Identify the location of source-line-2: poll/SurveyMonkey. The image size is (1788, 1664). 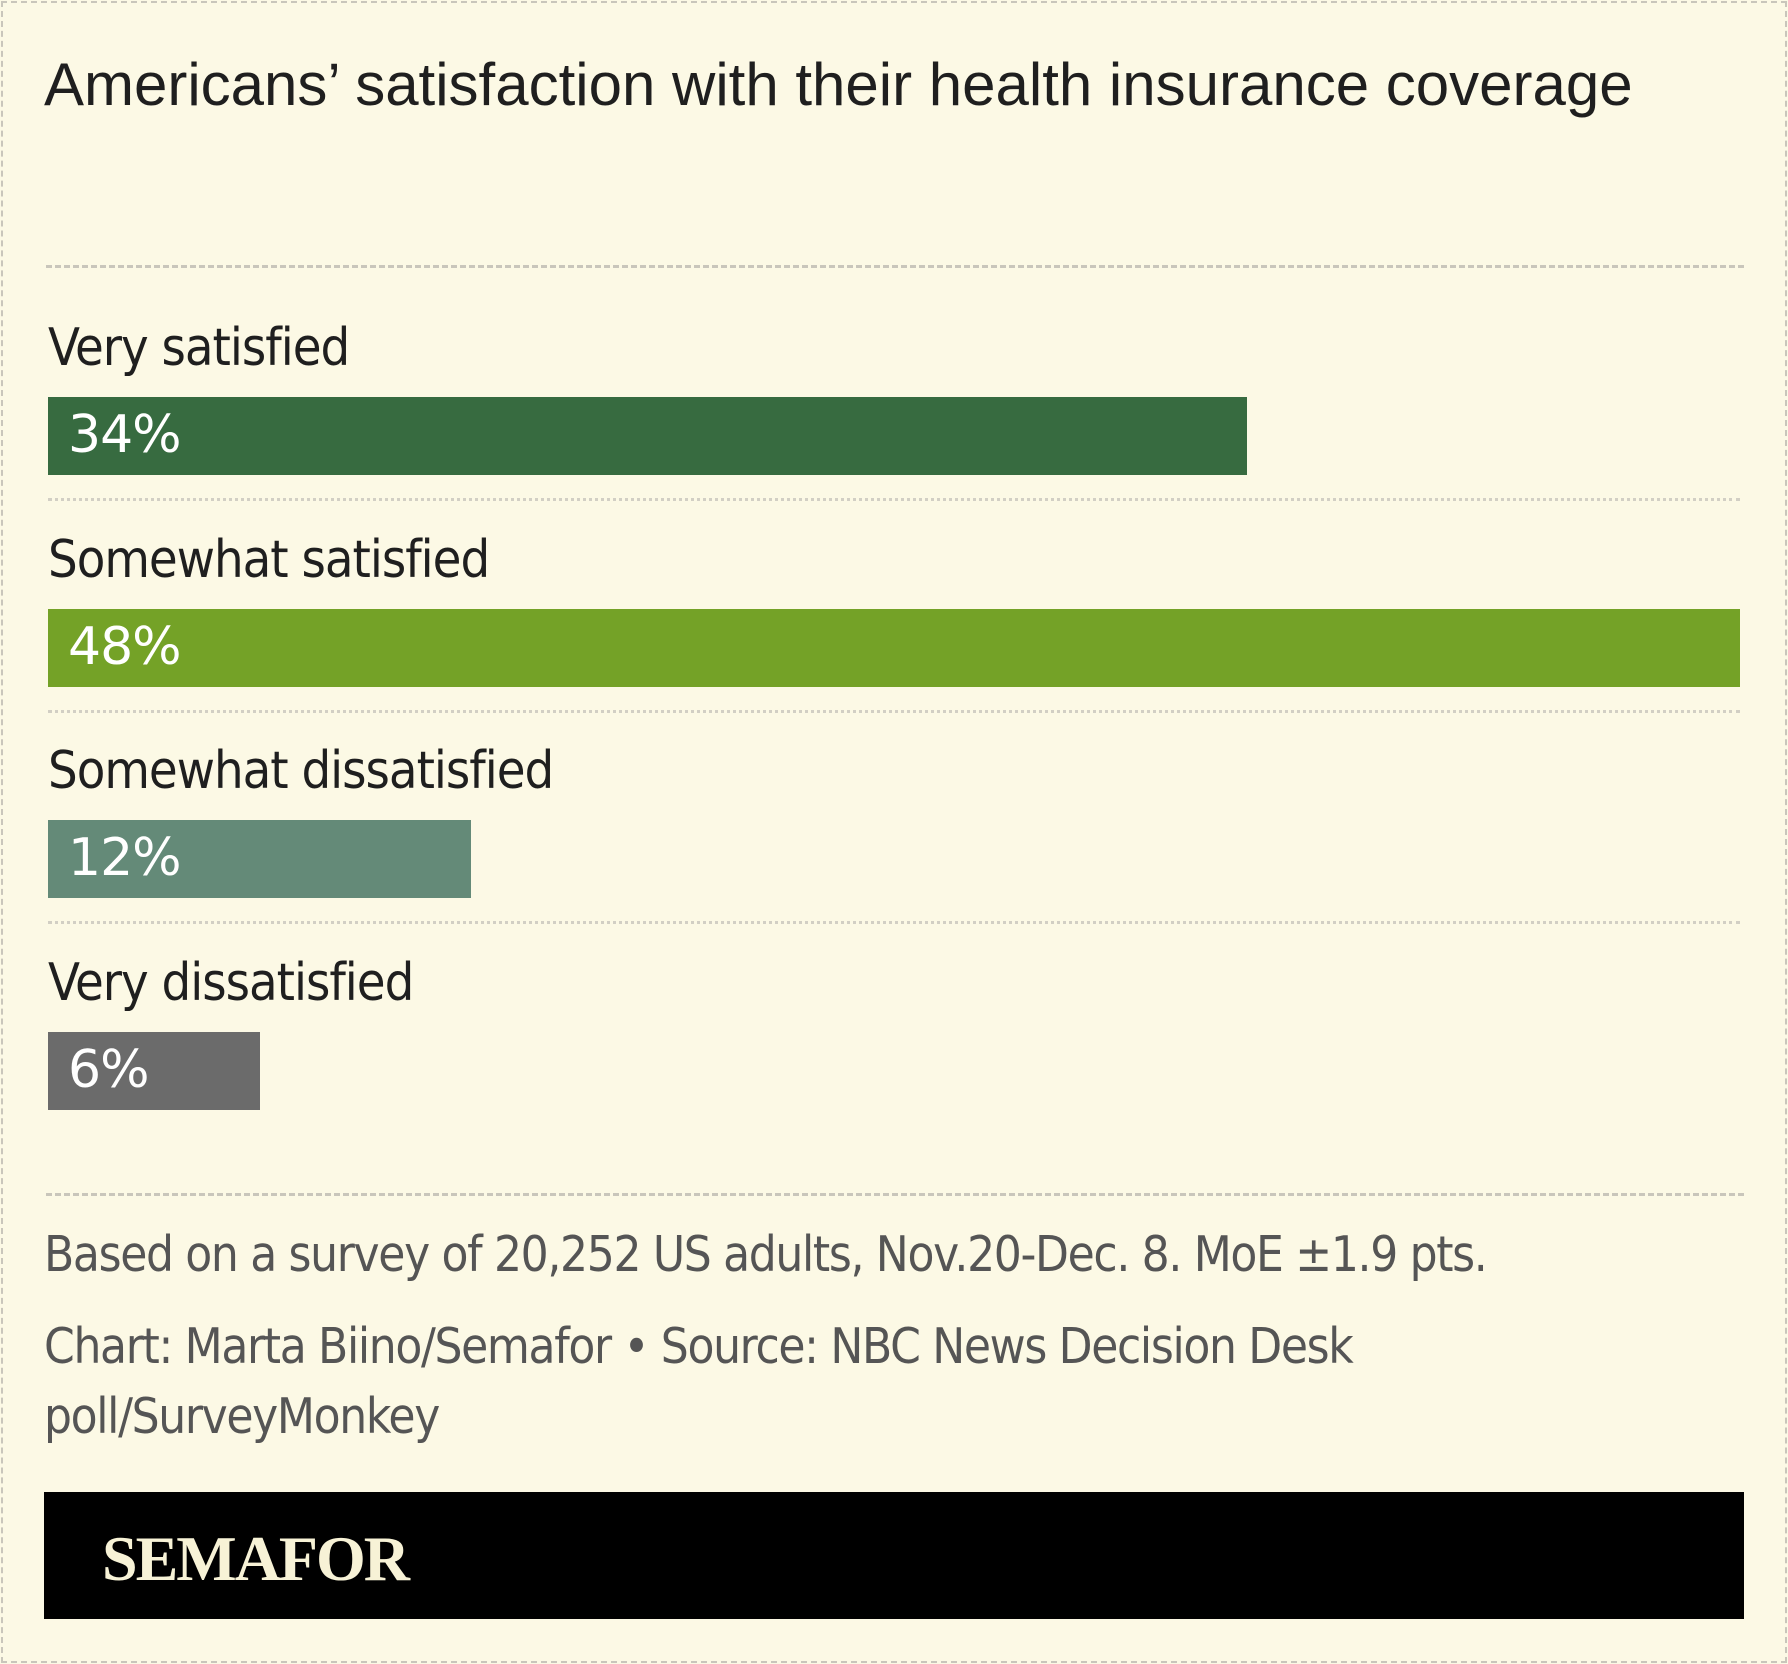
(242, 1416).